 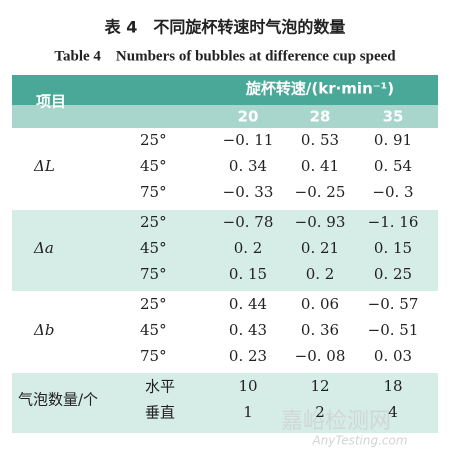 I want to click on cell: 0. 41, so click(x=320, y=166).